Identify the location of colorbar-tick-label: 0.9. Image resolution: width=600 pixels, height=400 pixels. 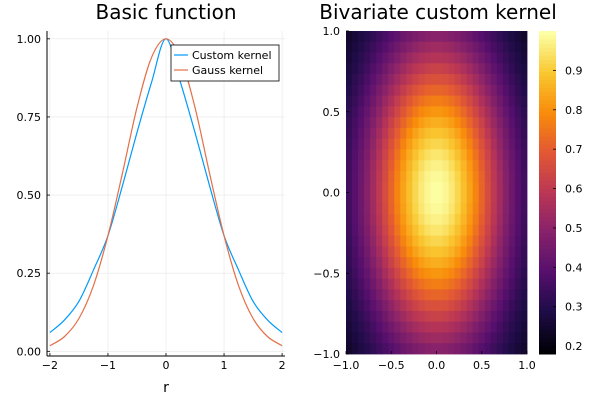
(574, 70).